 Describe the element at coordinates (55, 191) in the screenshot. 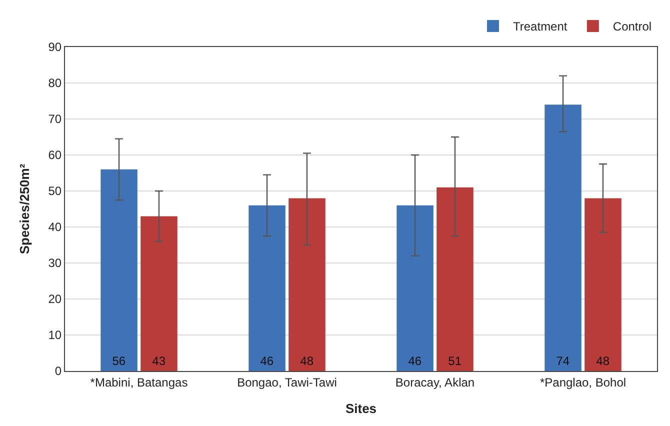

I see `y-tick-label: 50` at that location.